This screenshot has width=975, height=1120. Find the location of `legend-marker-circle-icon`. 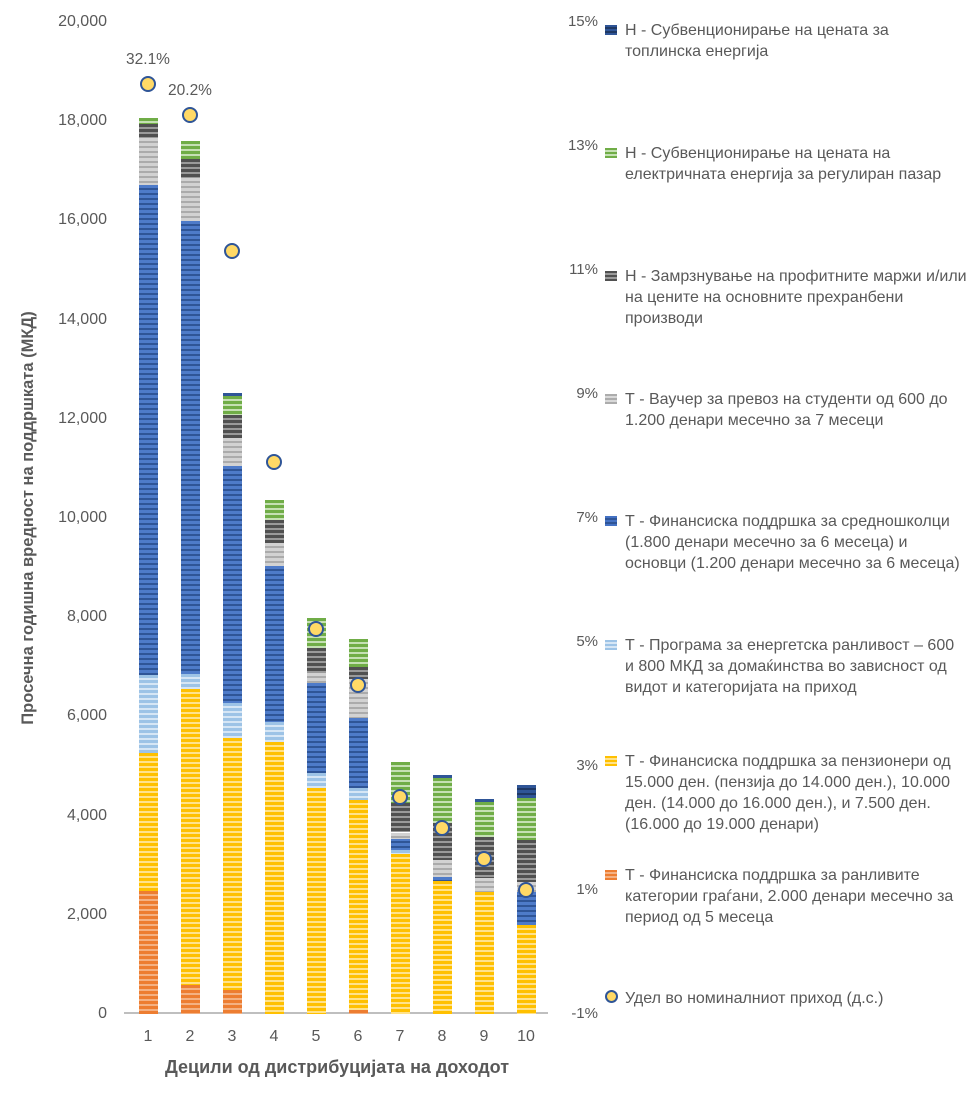

legend-marker-circle-icon is located at coordinates (611, 996).